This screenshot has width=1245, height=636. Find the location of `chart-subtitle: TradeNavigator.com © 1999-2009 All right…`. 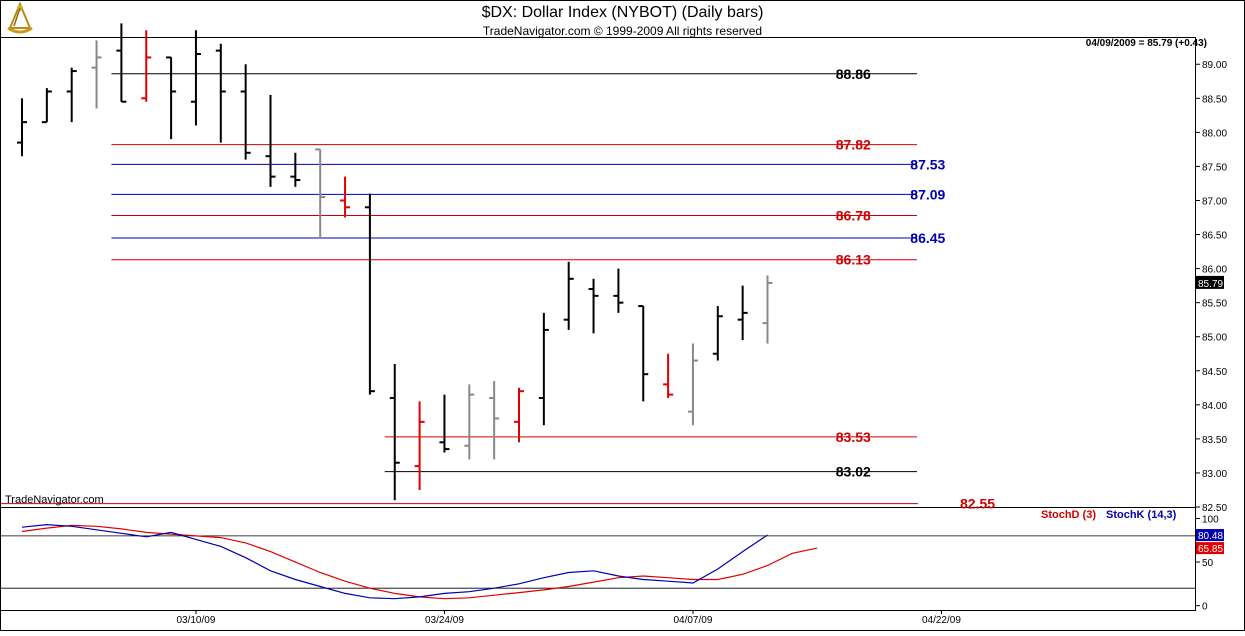

chart-subtitle: TradeNavigator.com © 1999-2009 All right… is located at coordinates (622, 31).